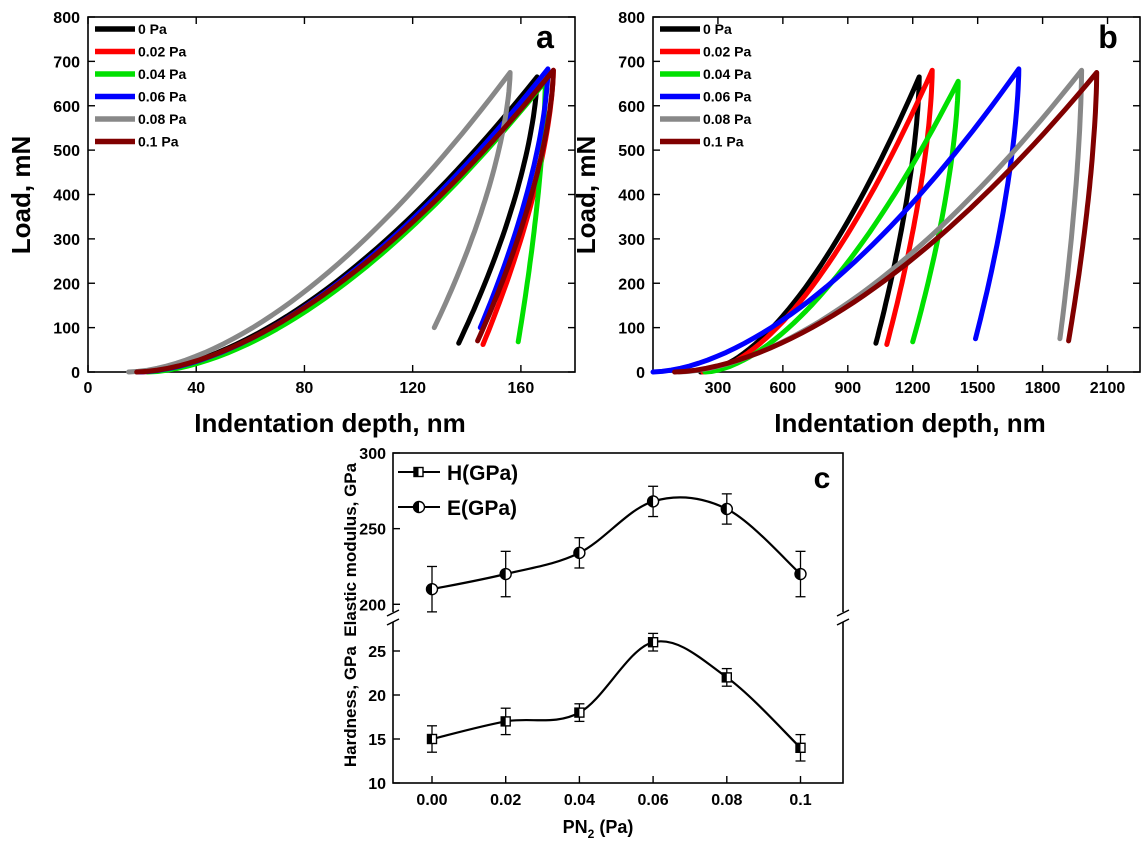 The width and height of the screenshot is (1141, 843). I want to click on panel-c-xlabel: PN2 (Pa), so click(598, 829).